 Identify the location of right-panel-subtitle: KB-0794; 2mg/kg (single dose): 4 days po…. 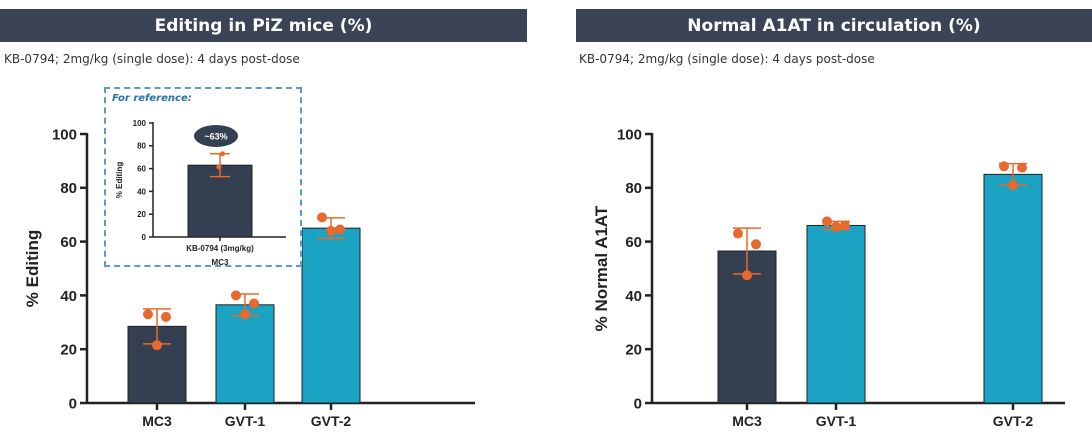
(727, 59).